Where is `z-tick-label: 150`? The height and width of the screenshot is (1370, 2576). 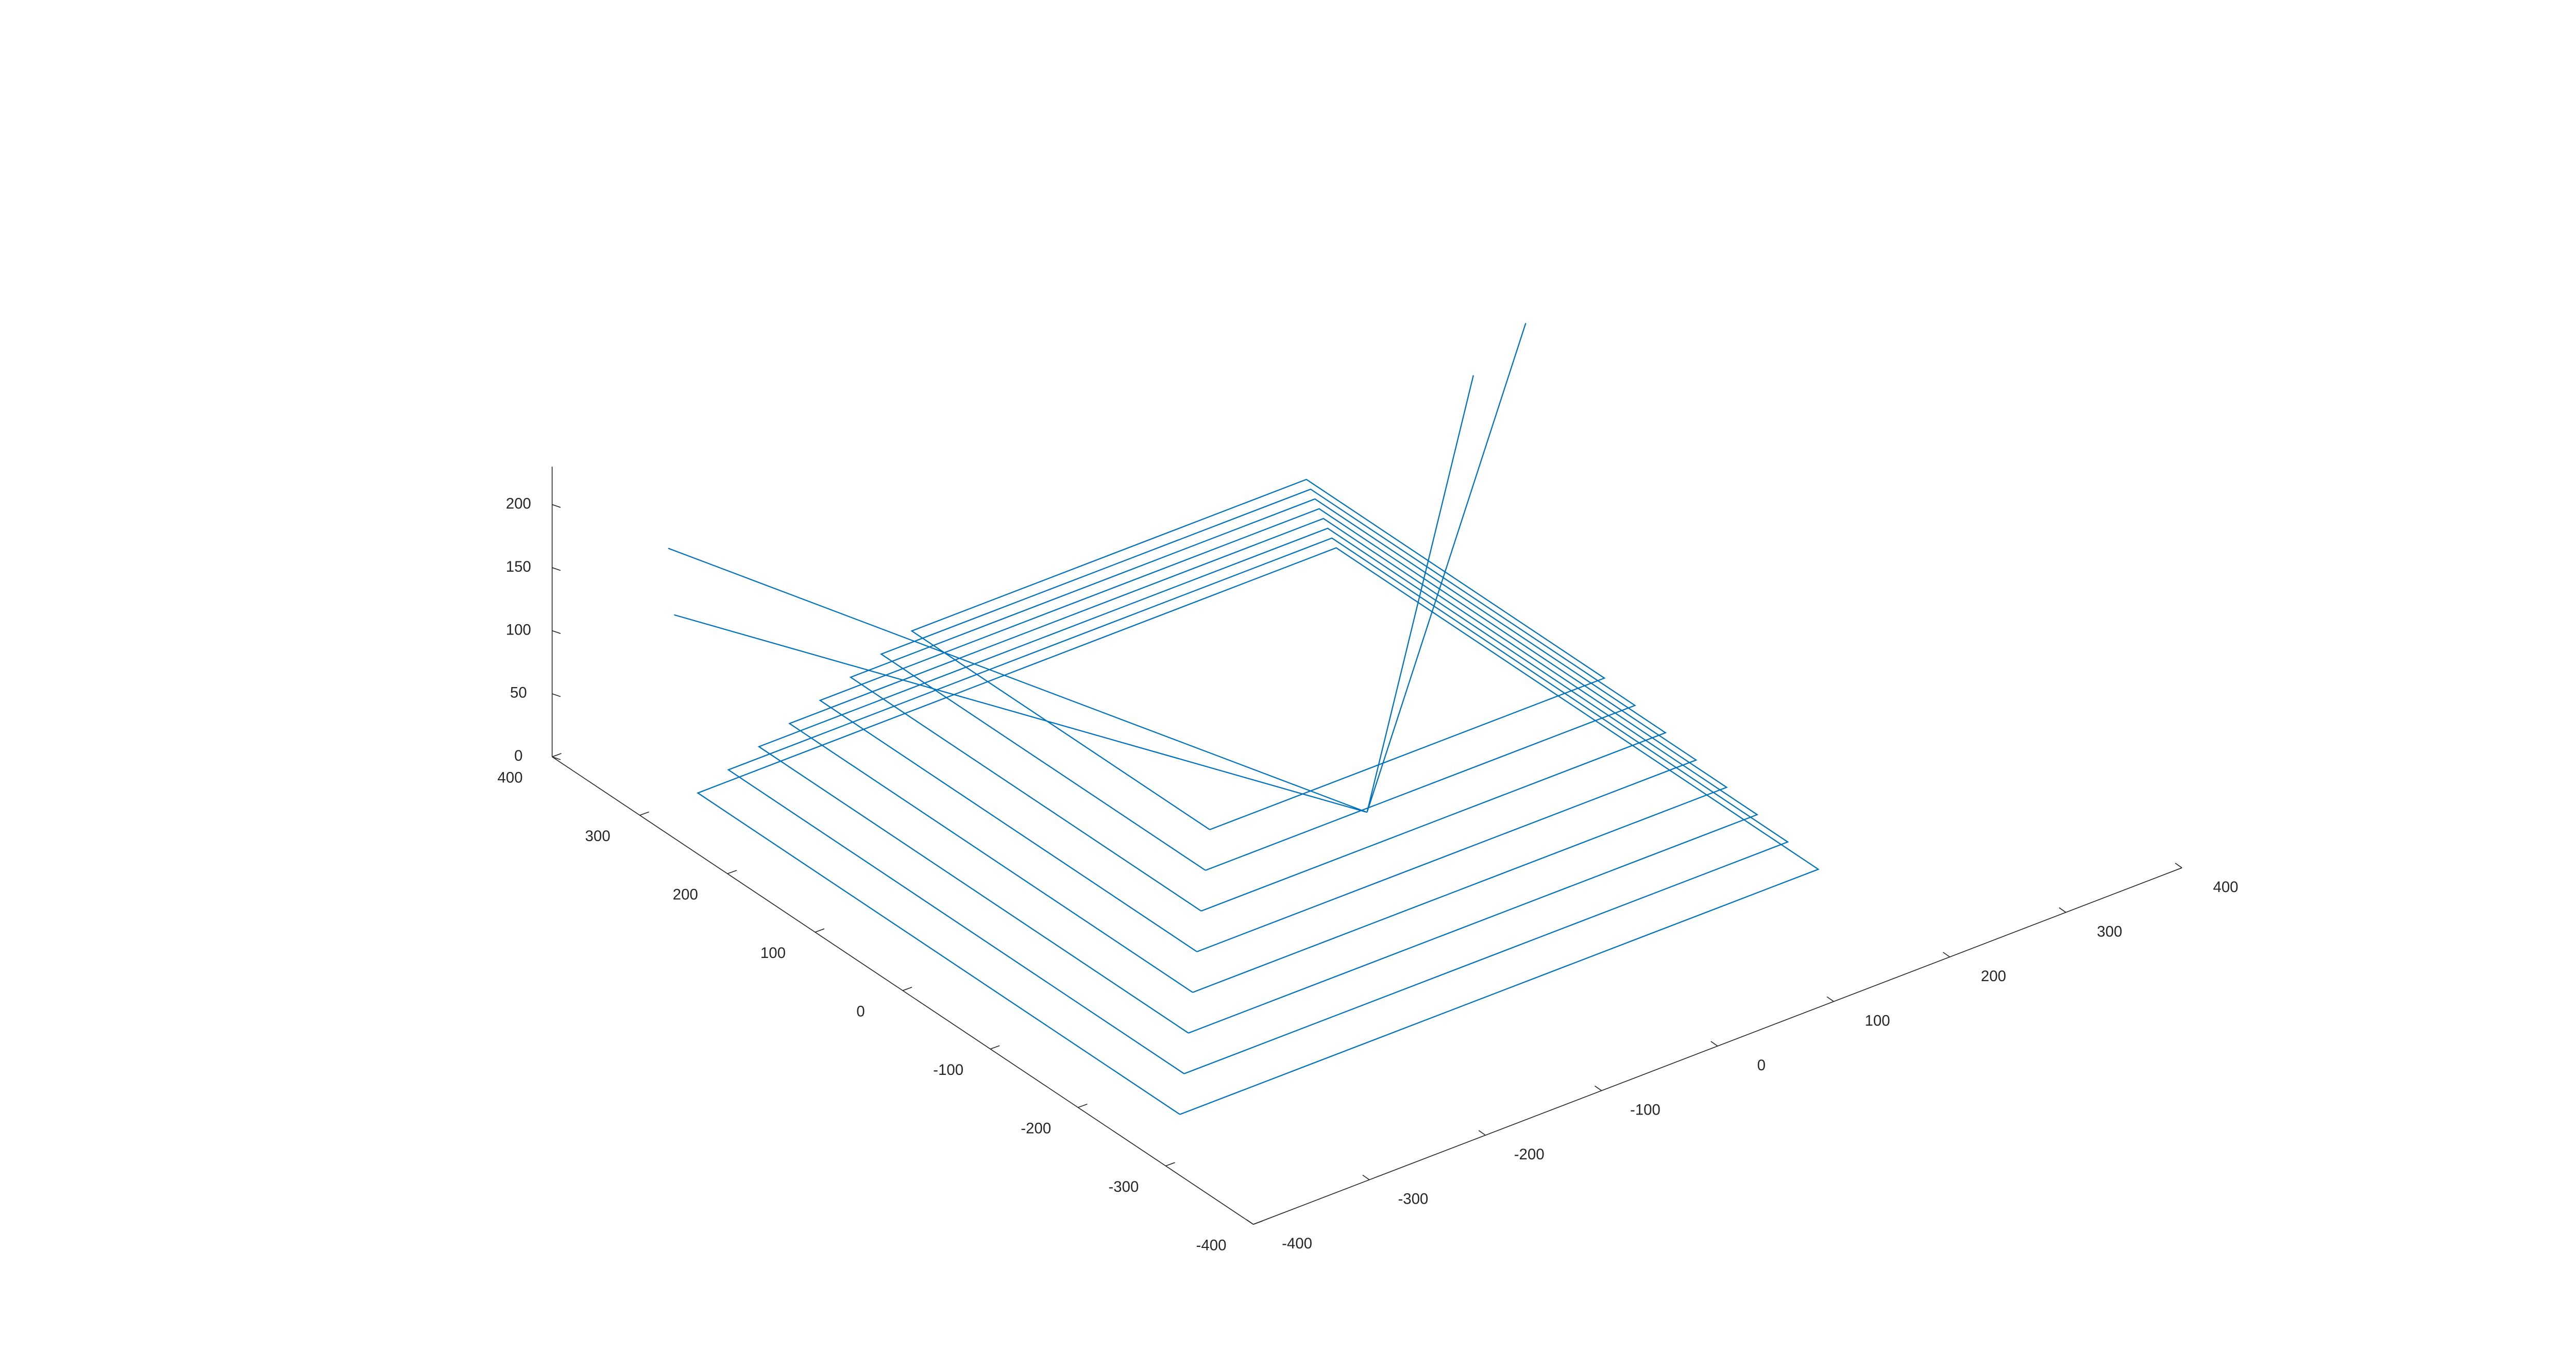 z-tick-label: 150 is located at coordinates (518, 566).